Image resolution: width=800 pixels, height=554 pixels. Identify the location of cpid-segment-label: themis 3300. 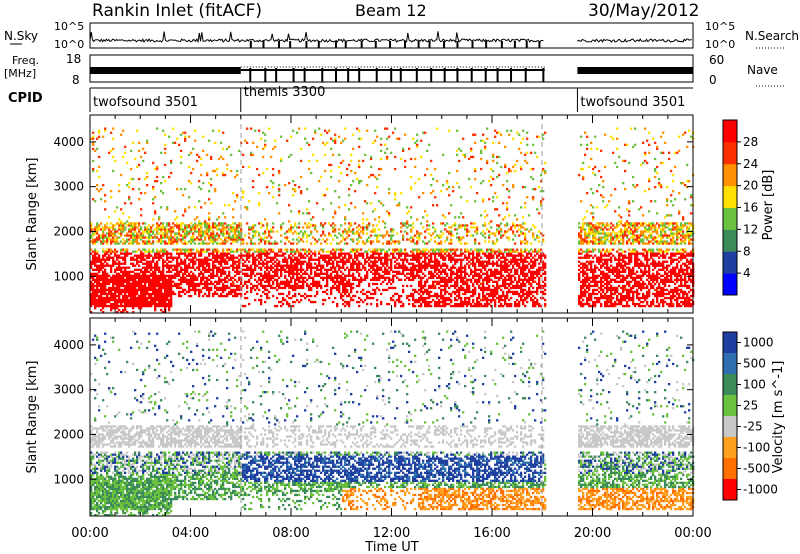
(285, 92).